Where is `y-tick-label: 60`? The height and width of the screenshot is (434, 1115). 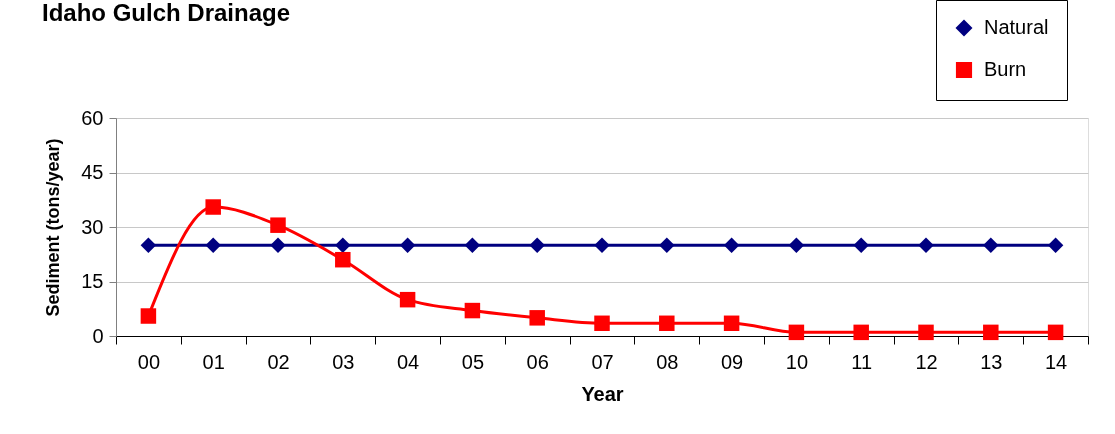 y-tick-label: 60 is located at coordinates (92, 117).